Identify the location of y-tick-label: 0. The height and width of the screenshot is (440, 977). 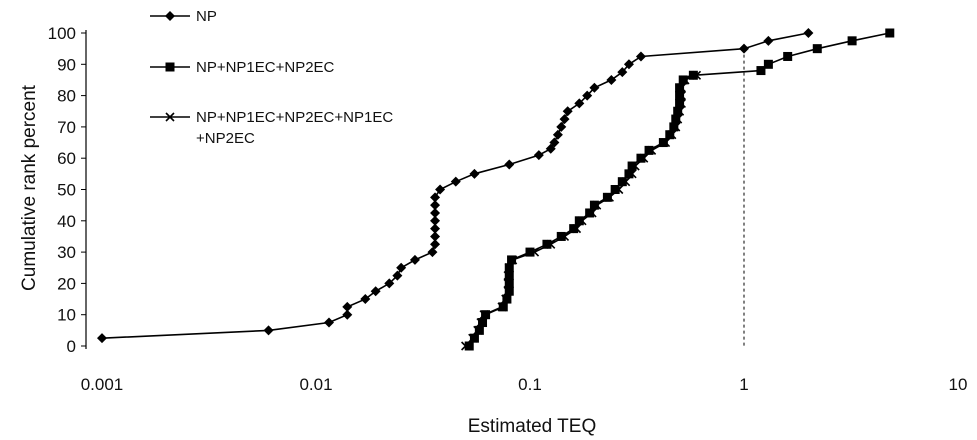
(71, 346).